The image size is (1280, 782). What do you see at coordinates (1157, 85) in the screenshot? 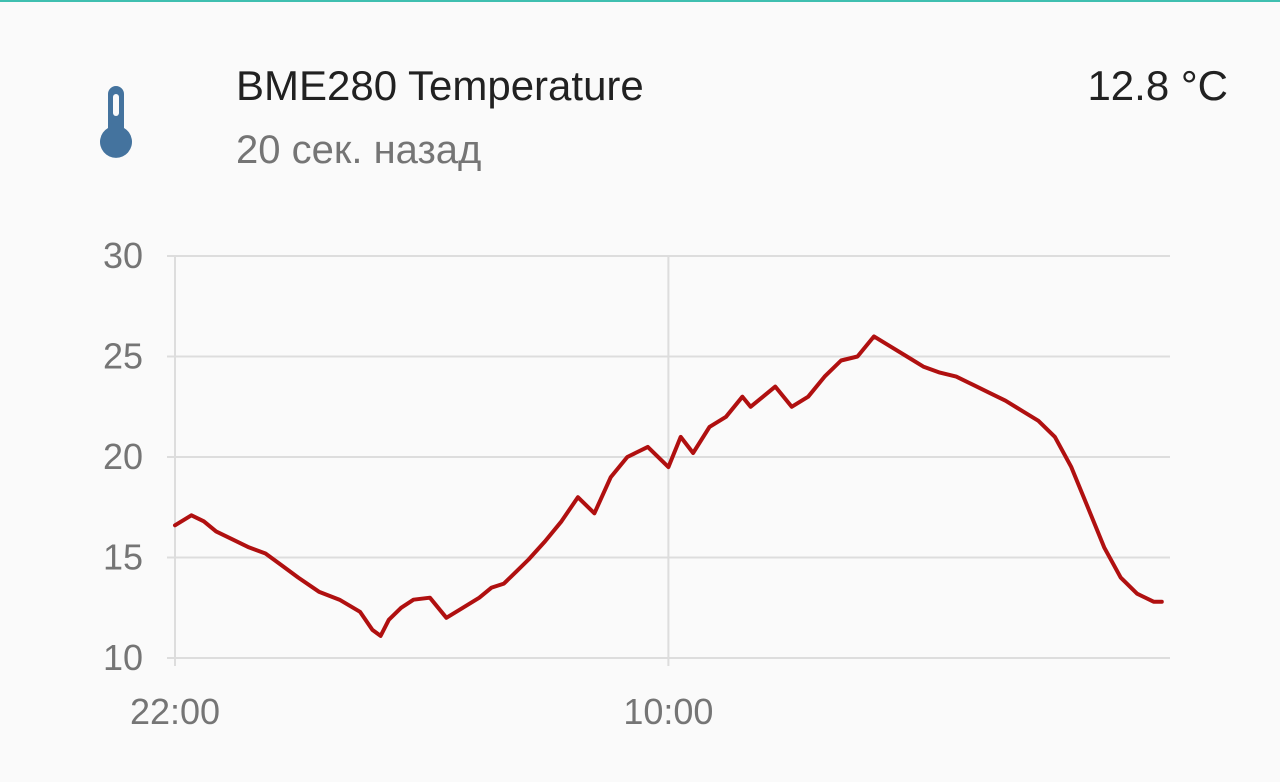
I see `current-value: 12.8 °C` at bounding box center [1157, 85].